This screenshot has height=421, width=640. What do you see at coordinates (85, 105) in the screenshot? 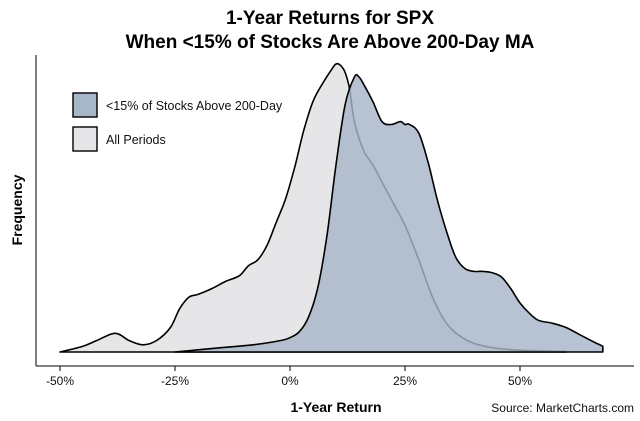
I see `legend-swatch-low-breadth` at bounding box center [85, 105].